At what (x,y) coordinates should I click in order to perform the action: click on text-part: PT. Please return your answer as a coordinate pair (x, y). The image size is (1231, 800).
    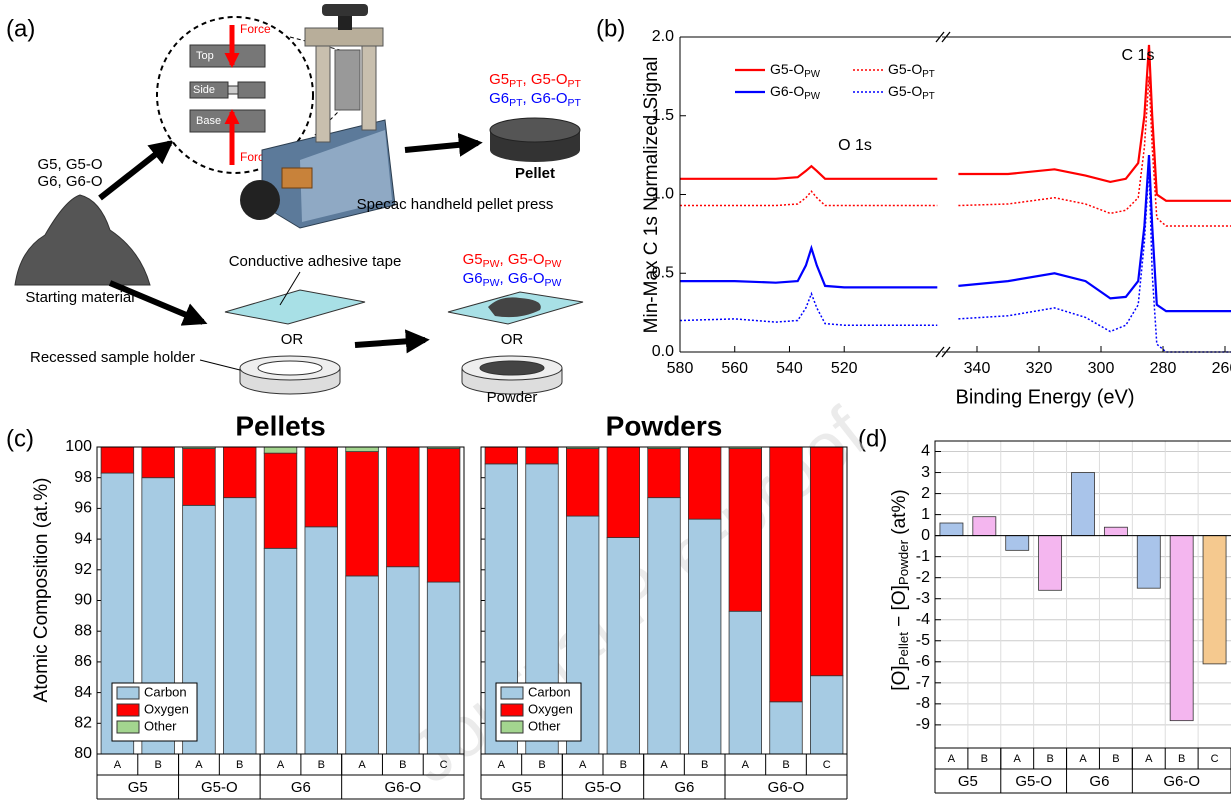
    Looking at the image, I should click on (928, 96).